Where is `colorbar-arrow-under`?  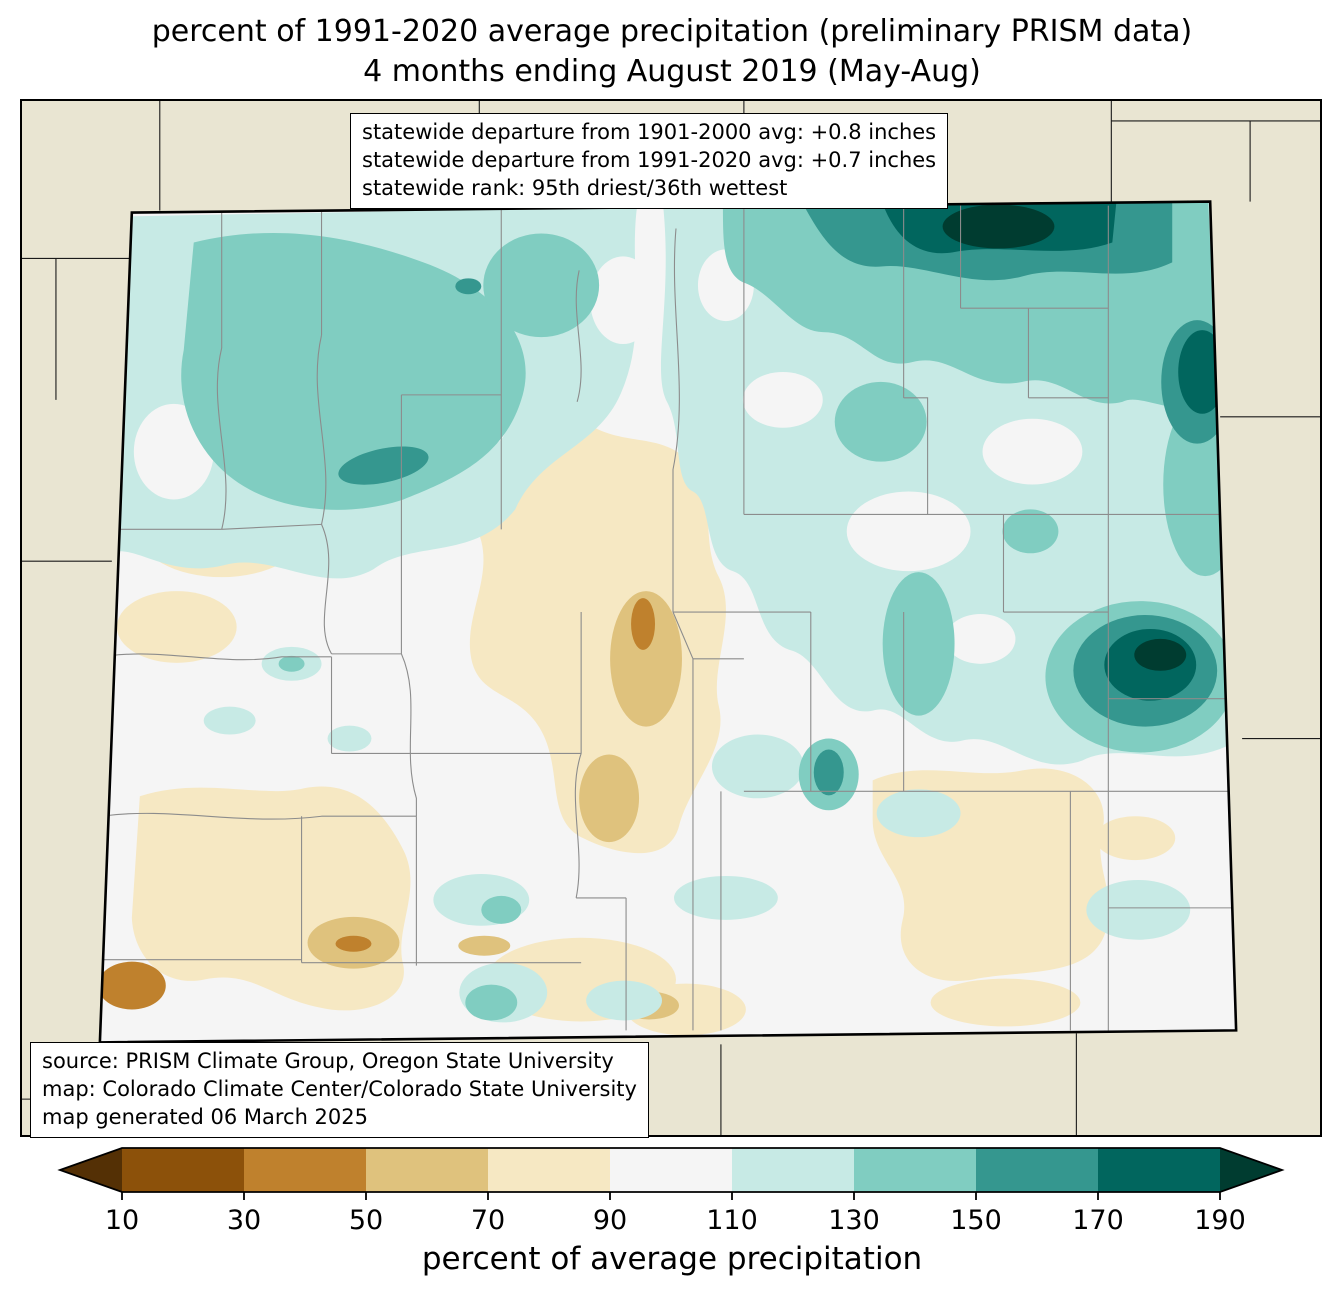 colorbar-arrow-under is located at coordinates (91, 1170).